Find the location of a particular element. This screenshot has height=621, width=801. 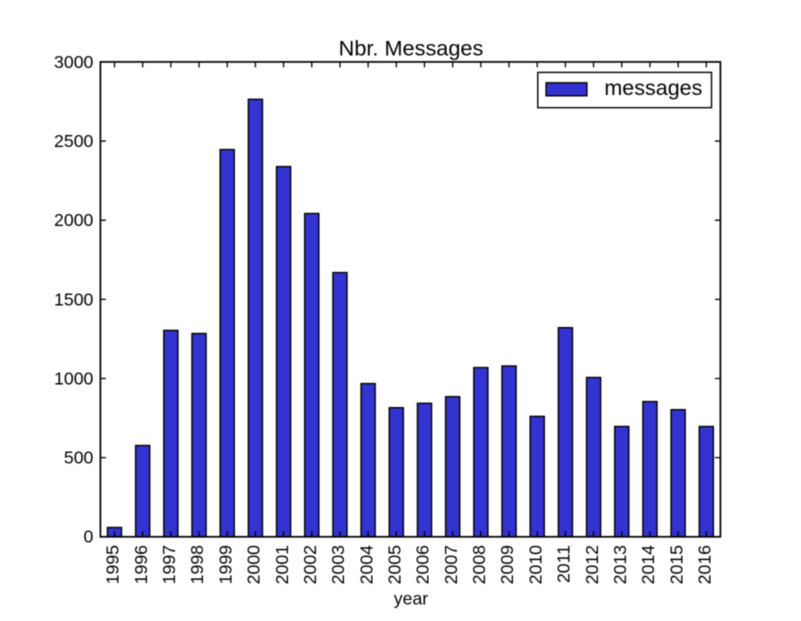

svg-text: 2006 is located at coordinates (423, 565).